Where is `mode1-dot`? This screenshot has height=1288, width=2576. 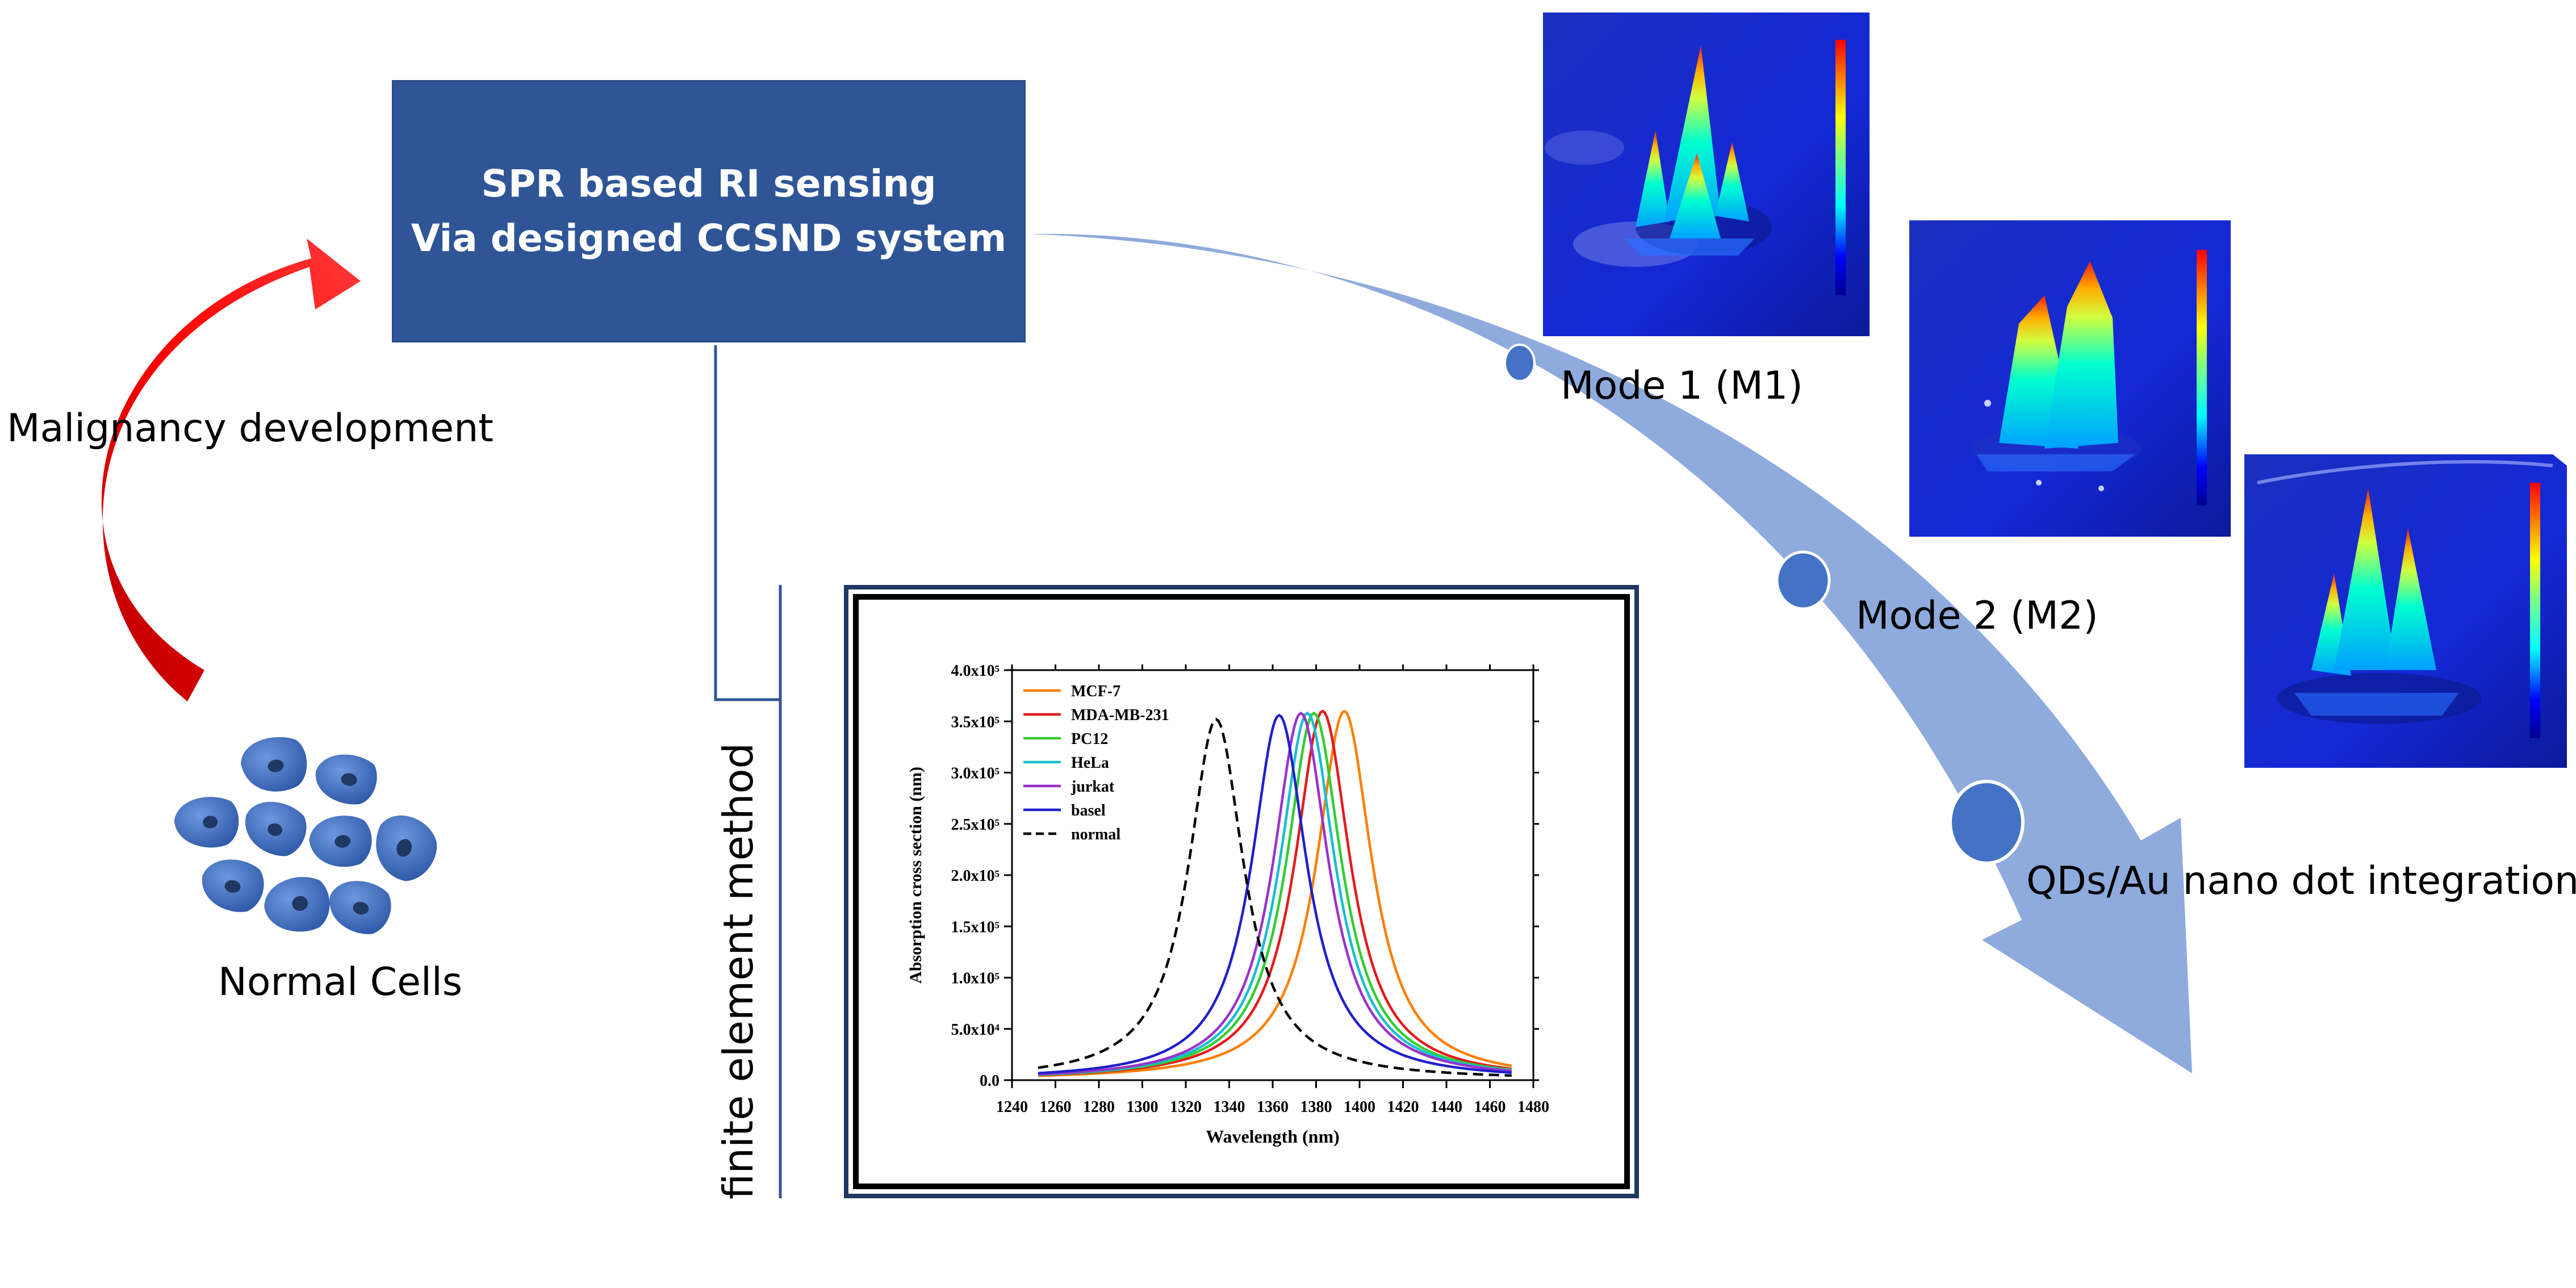
mode1-dot is located at coordinates (1520, 363).